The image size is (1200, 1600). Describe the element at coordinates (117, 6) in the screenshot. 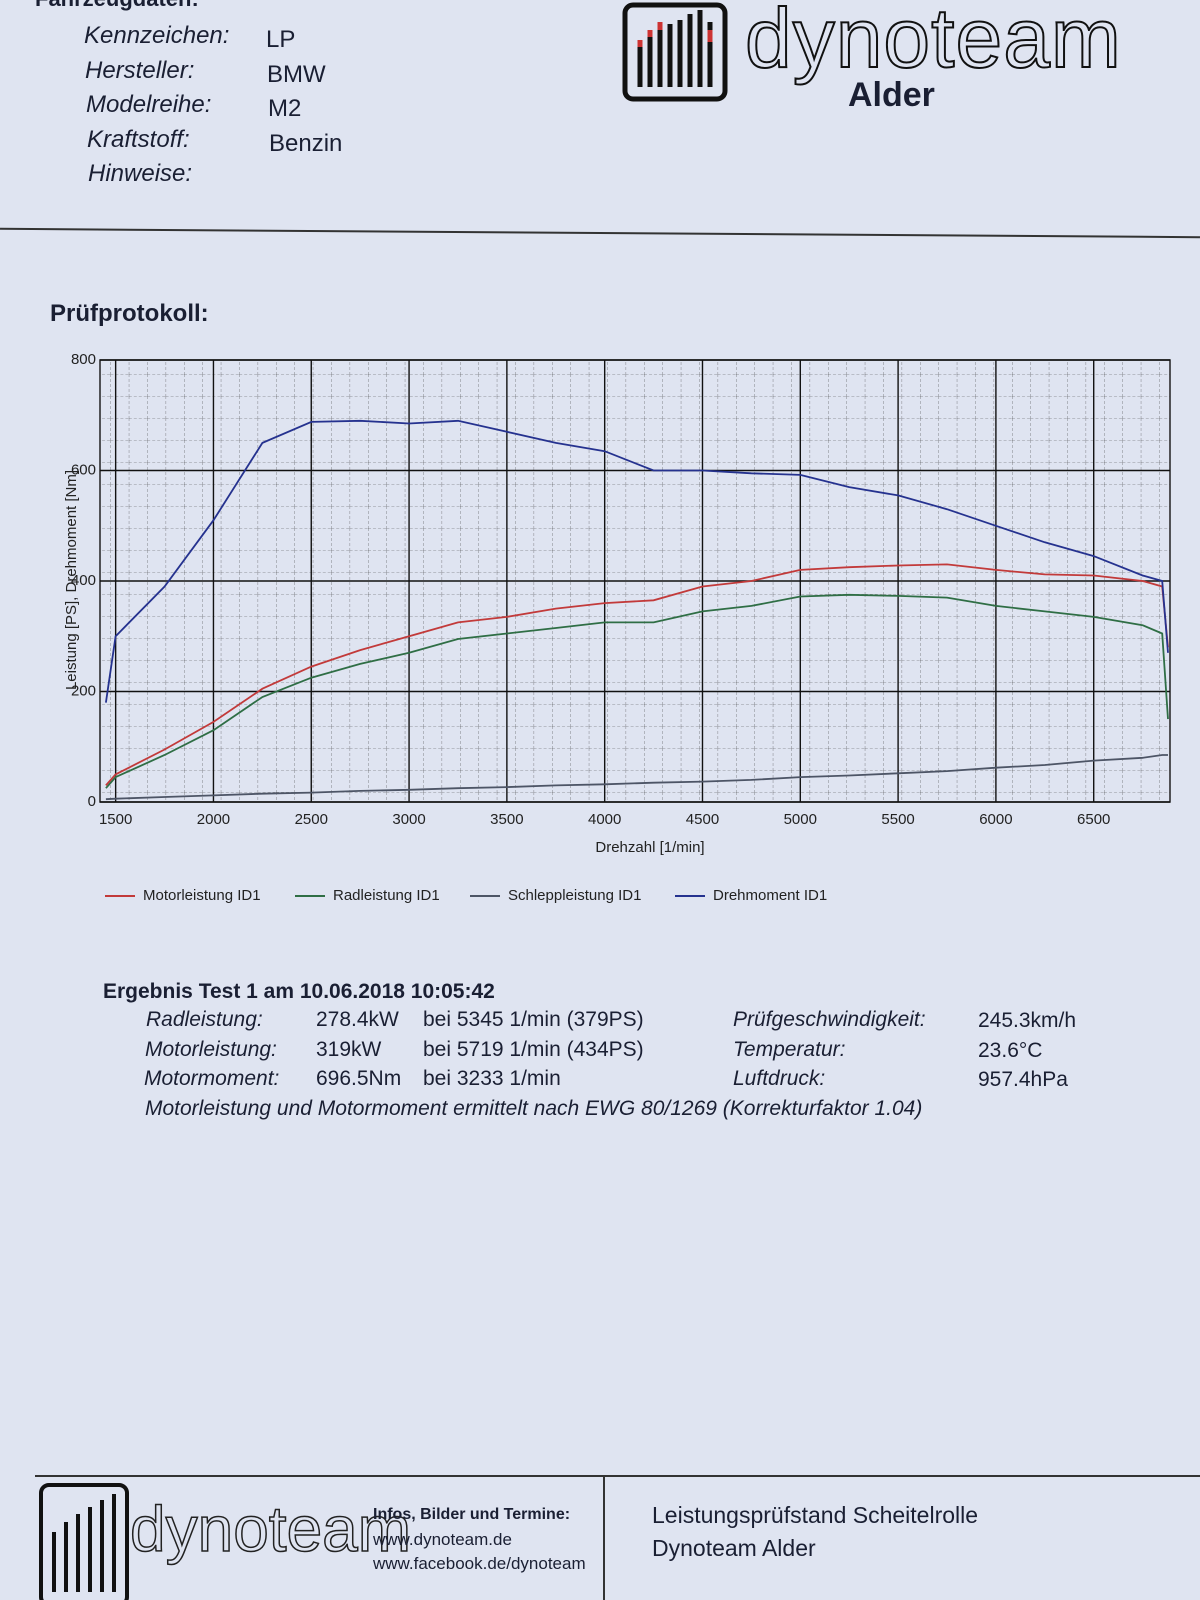

I see `section-title: Fahrzeugdaten:` at that location.